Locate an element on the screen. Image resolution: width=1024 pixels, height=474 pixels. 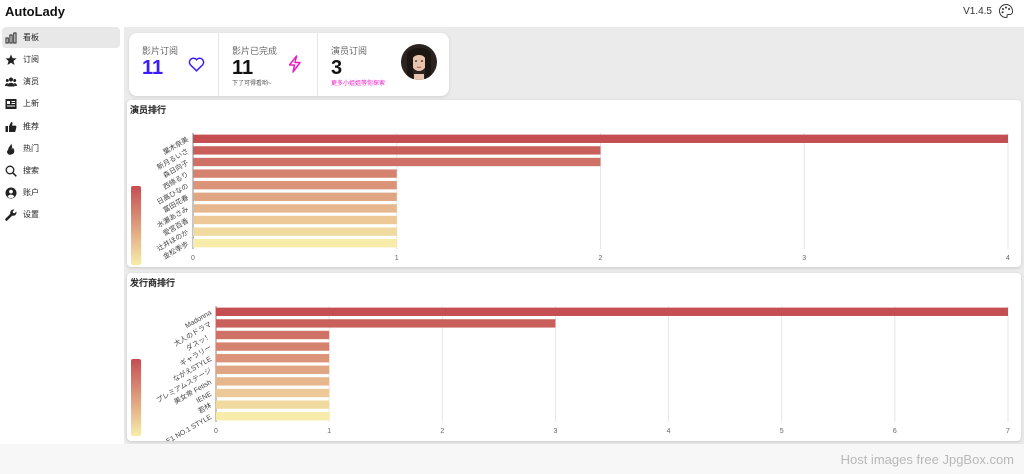
stat-desc: 更多小姐姐等你探索 is located at coordinates (358, 84).